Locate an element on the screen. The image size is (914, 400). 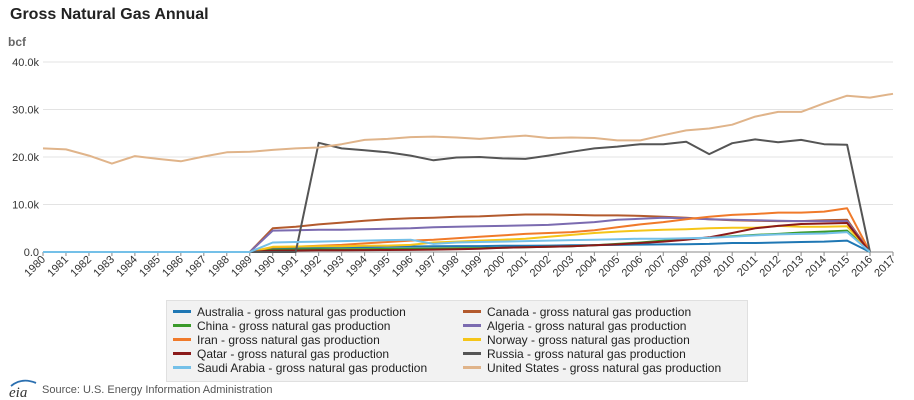
x-tick-label: 1984 is located at coordinates (127, 267).